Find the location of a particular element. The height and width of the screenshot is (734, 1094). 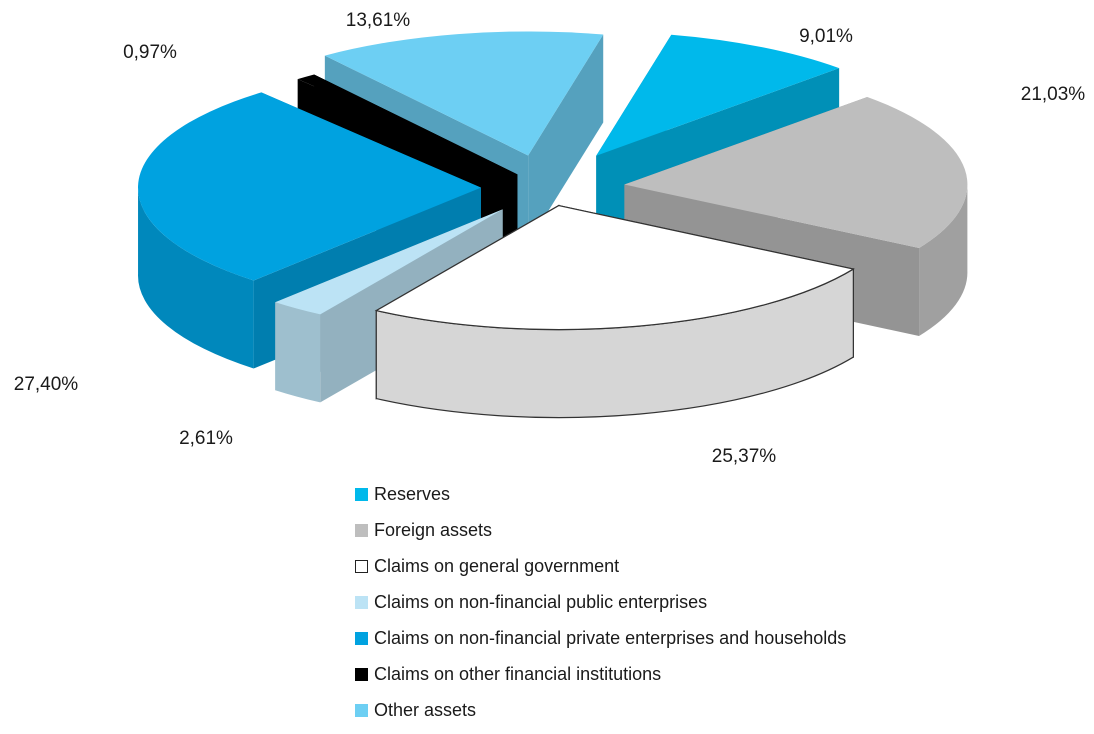

data-label-claims-on-other-financial-institutions: 0,97% is located at coordinates (150, 52).